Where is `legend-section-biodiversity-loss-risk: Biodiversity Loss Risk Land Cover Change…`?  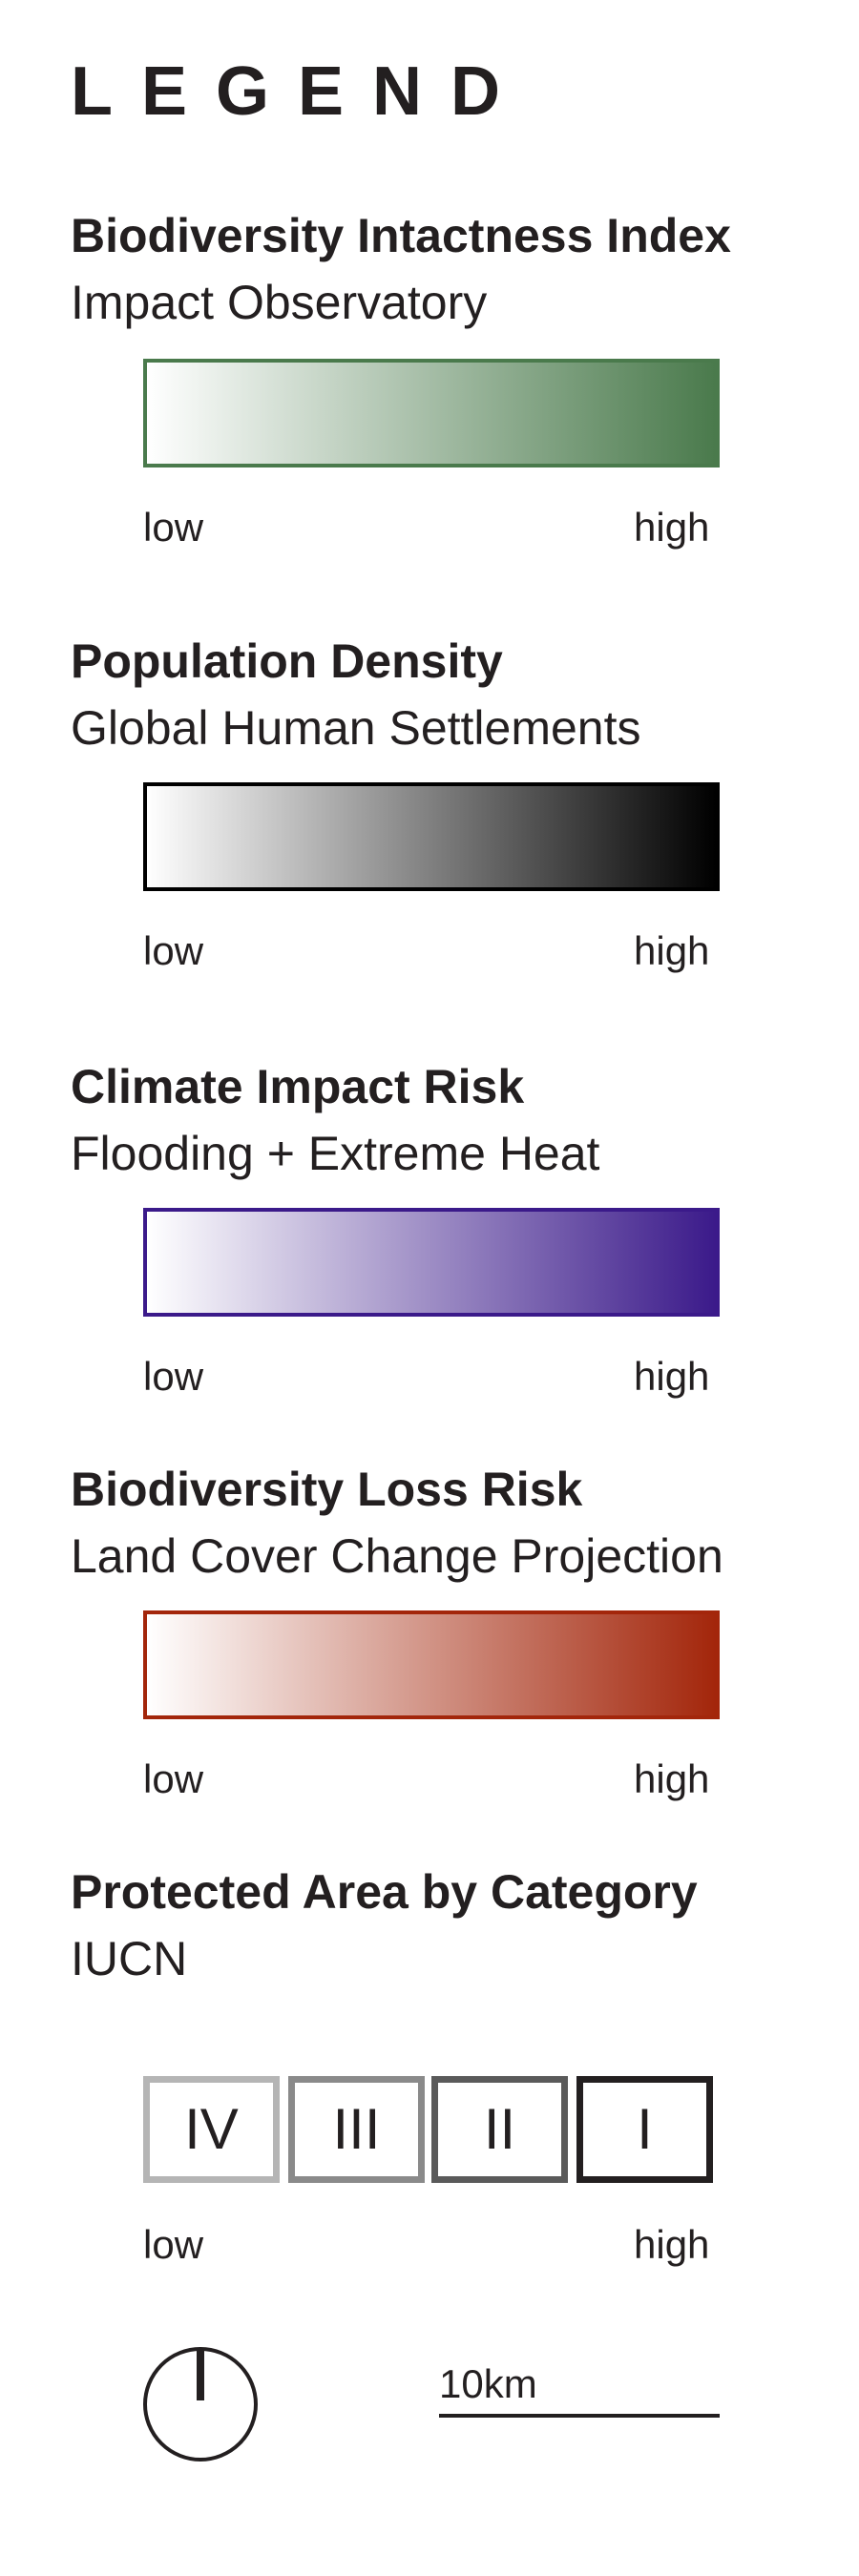
legend-section-biodiversity-loss-risk: Biodiversity Loss Risk Land Cover Change… is located at coordinates (433, 1631).